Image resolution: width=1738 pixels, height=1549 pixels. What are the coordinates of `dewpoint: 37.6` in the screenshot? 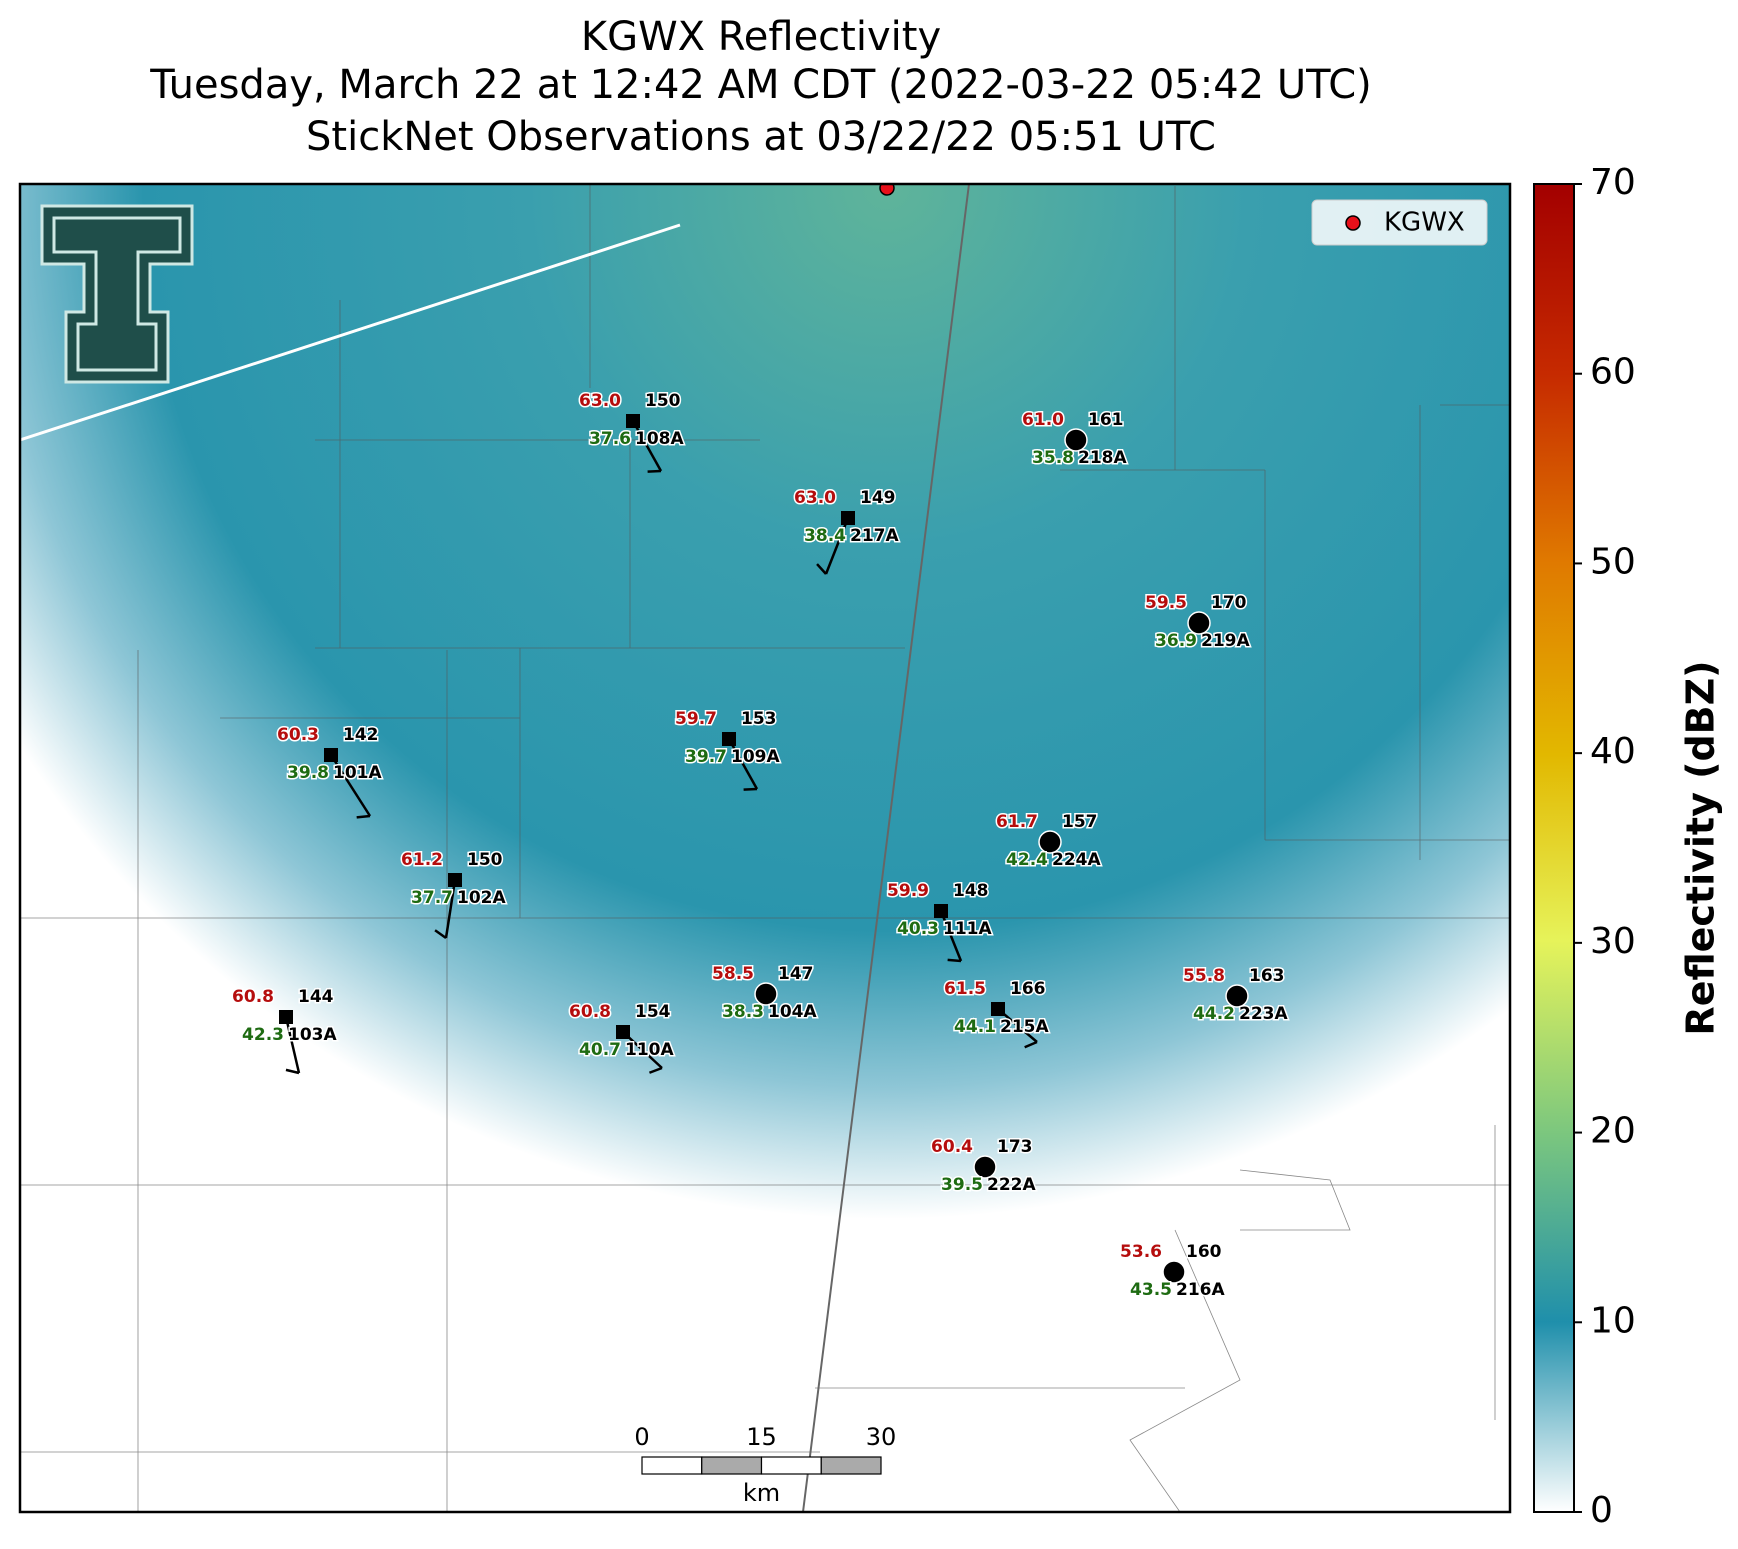 It's located at (610, 439).